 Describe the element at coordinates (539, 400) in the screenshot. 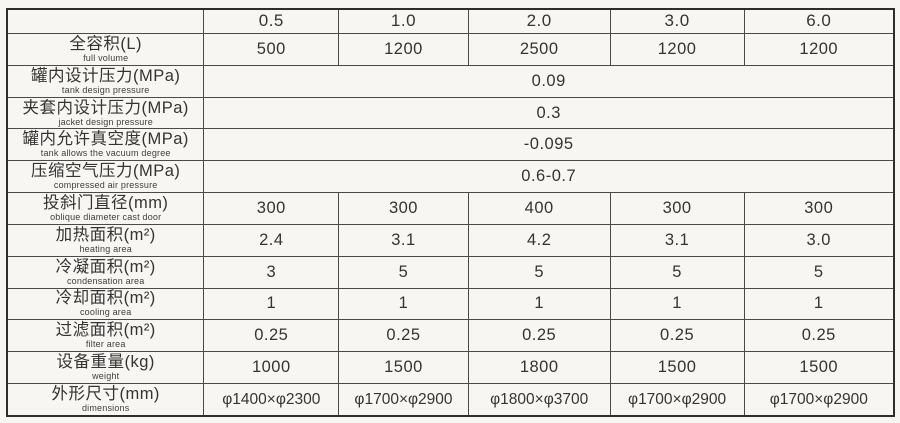

I see `cell-value: φ1800×φ3700` at that location.